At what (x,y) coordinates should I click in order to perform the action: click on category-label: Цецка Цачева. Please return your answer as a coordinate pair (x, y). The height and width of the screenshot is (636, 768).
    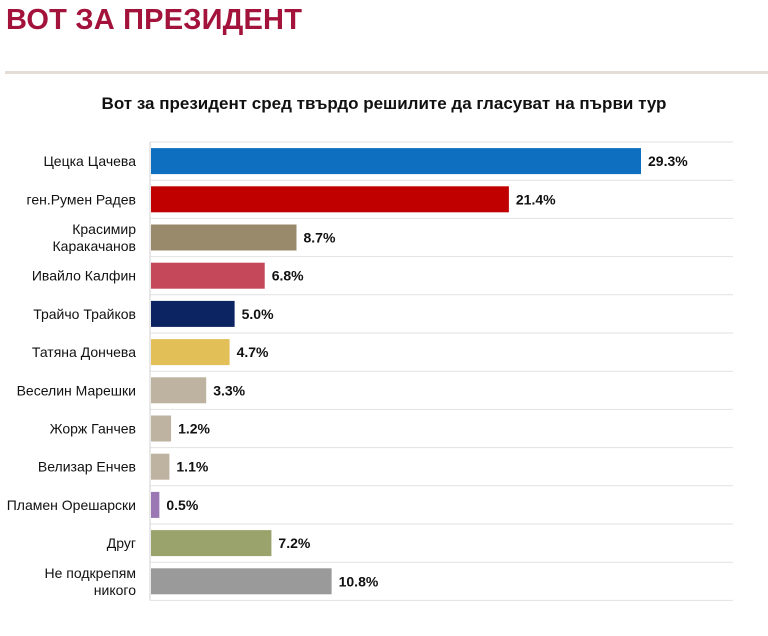
    Looking at the image, I should click on (89, 161).